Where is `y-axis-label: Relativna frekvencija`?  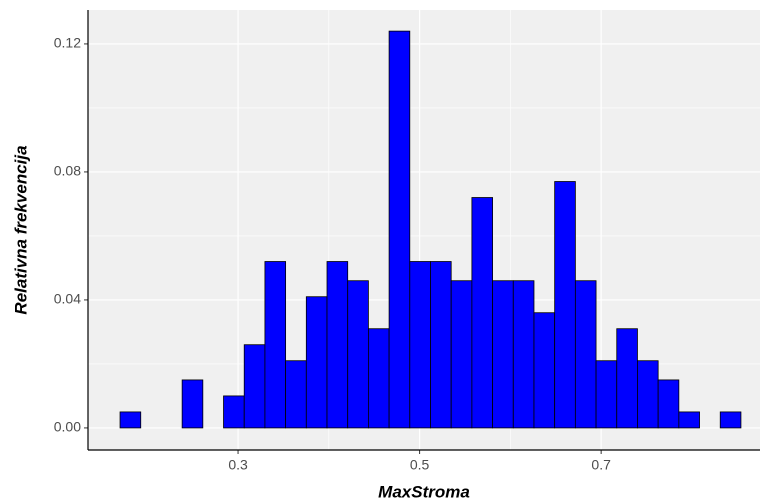
y-axis-label: Relativna frekvencija is located at coordinates (20, 229).